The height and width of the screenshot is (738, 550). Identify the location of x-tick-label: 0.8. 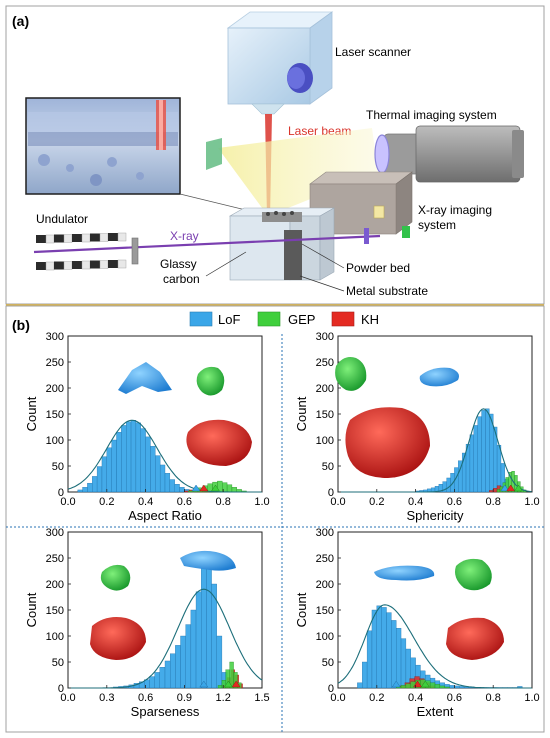
(493, 502).